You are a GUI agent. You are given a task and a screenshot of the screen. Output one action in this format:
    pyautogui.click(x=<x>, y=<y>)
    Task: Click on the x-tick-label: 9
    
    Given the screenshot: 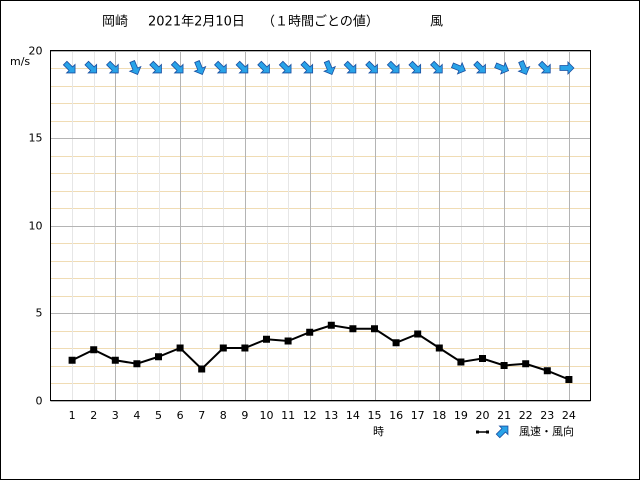 What is the action you would take?
    pyautogui.click(x=244, y=415)
    